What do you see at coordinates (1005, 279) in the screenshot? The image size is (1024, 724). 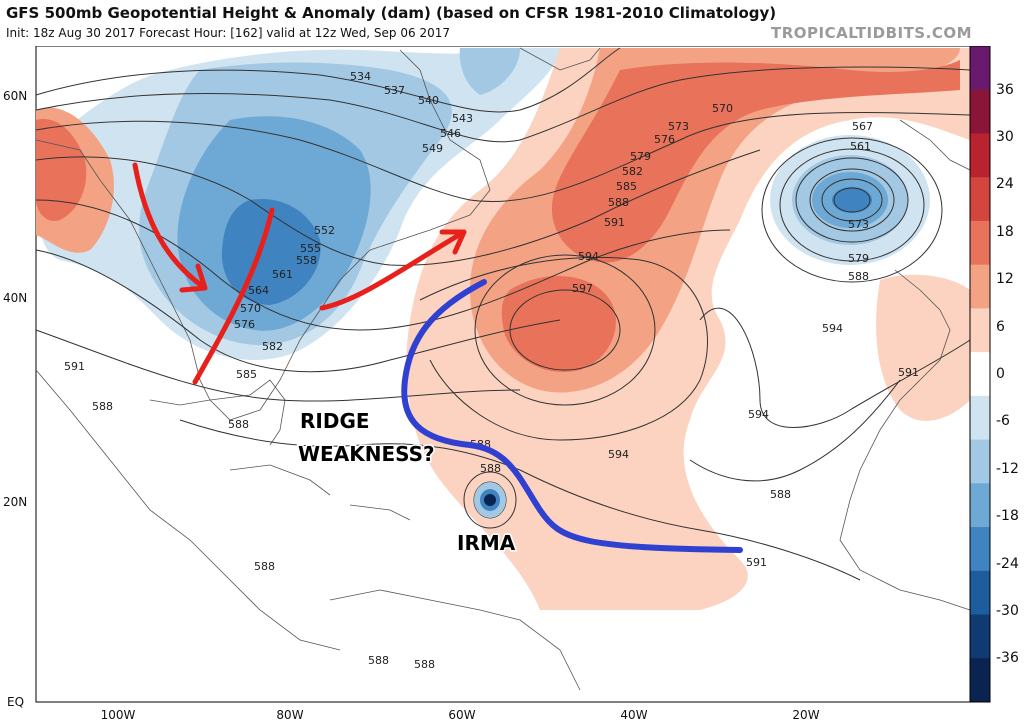 I see `colorbar-label: 12` at bounding box center [1005, 279].